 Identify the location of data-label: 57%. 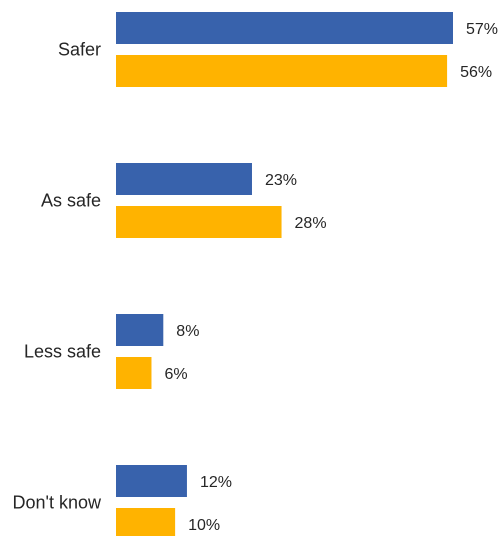
(482, 29).